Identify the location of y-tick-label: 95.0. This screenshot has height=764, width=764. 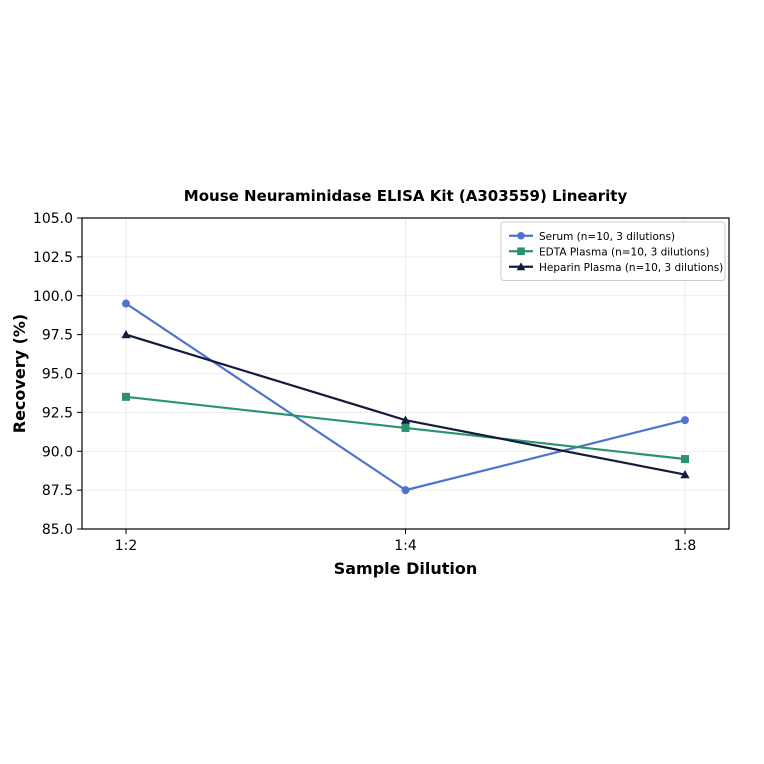
(57, 375).